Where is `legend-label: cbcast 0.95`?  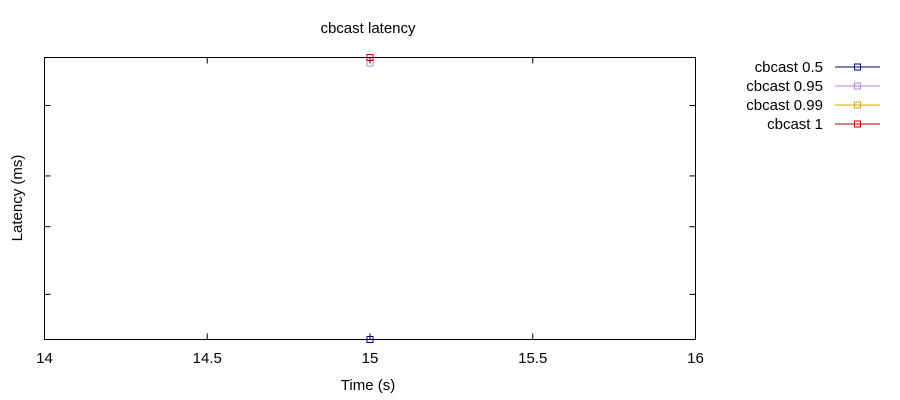 legend-label: cbcast 0.95 is located at coordinates (784, 86).